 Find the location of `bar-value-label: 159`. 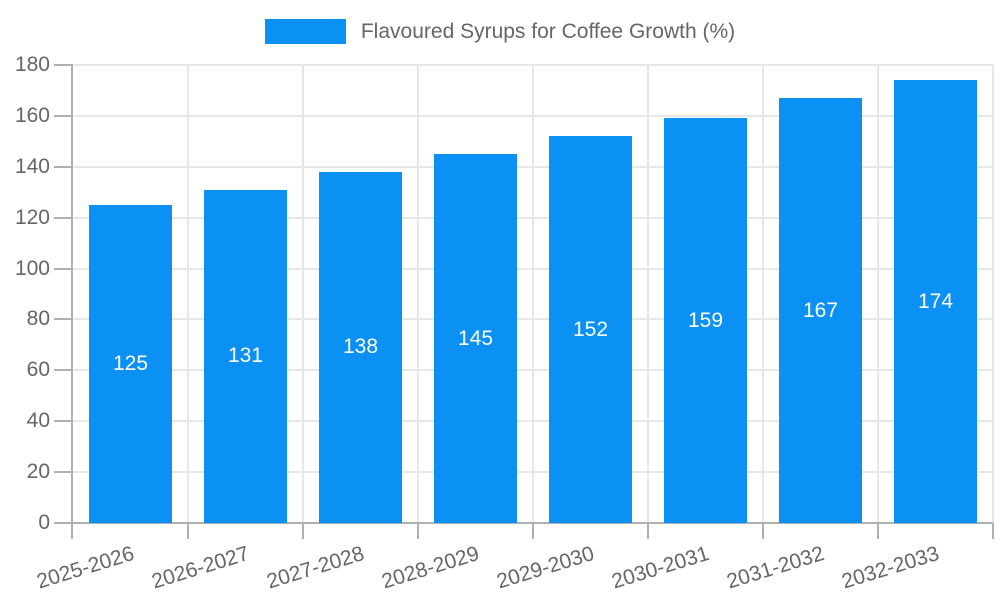

bar-value-label: 159 is located at coordinates (705, 320).